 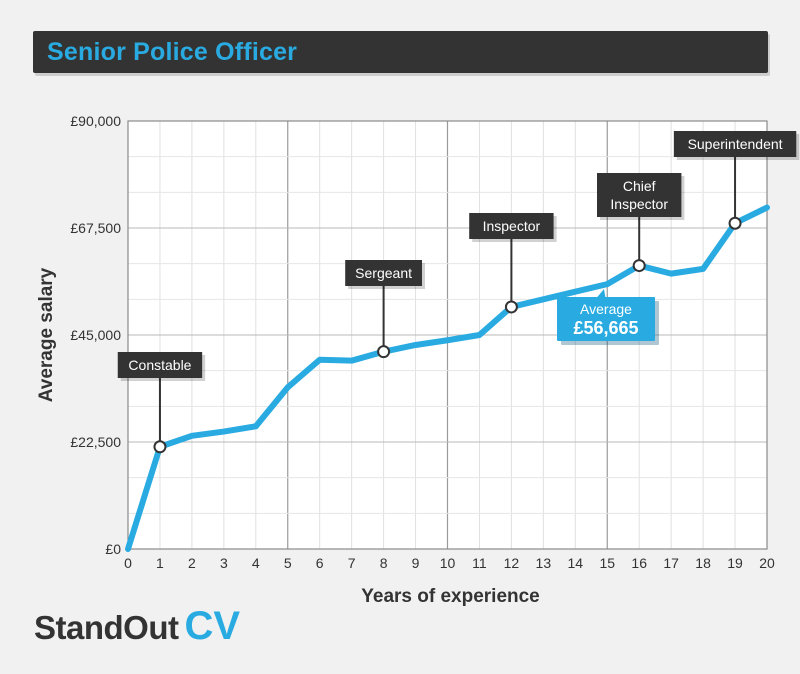 I want to click on x-tick-label: 9, so click(x=416, y=563).